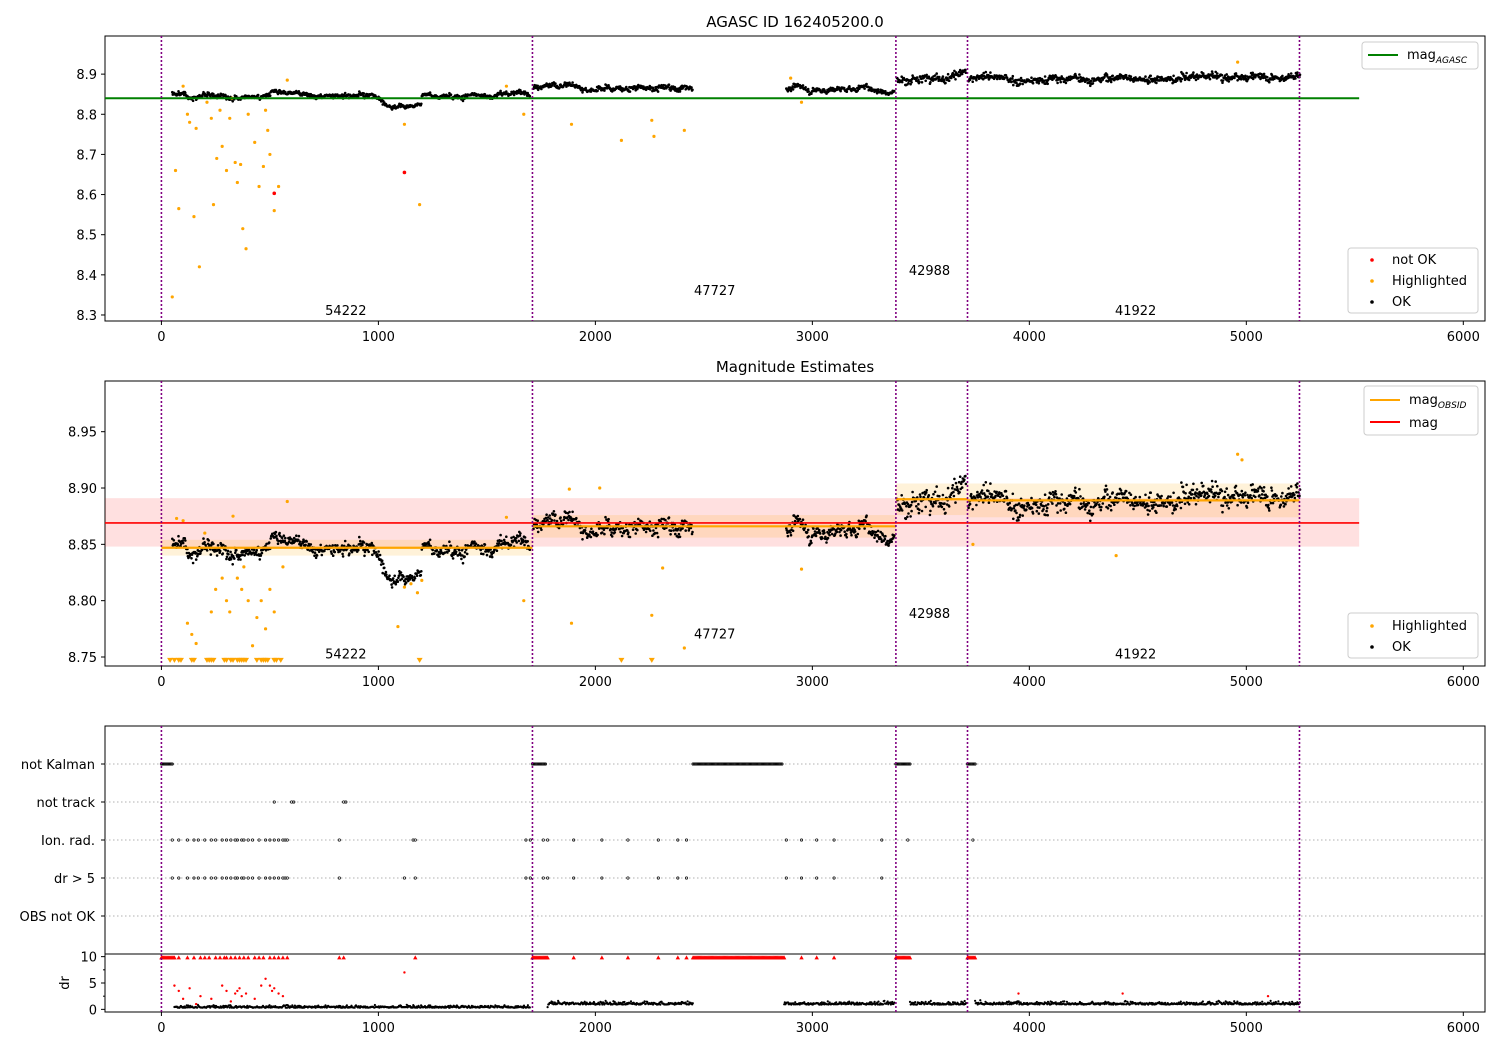 The width and height of the screenshot is (1500, 1050). Describe the element at coordinates (93, 1010) in the screenshot. I see `y-tick-label: 0` at that location.